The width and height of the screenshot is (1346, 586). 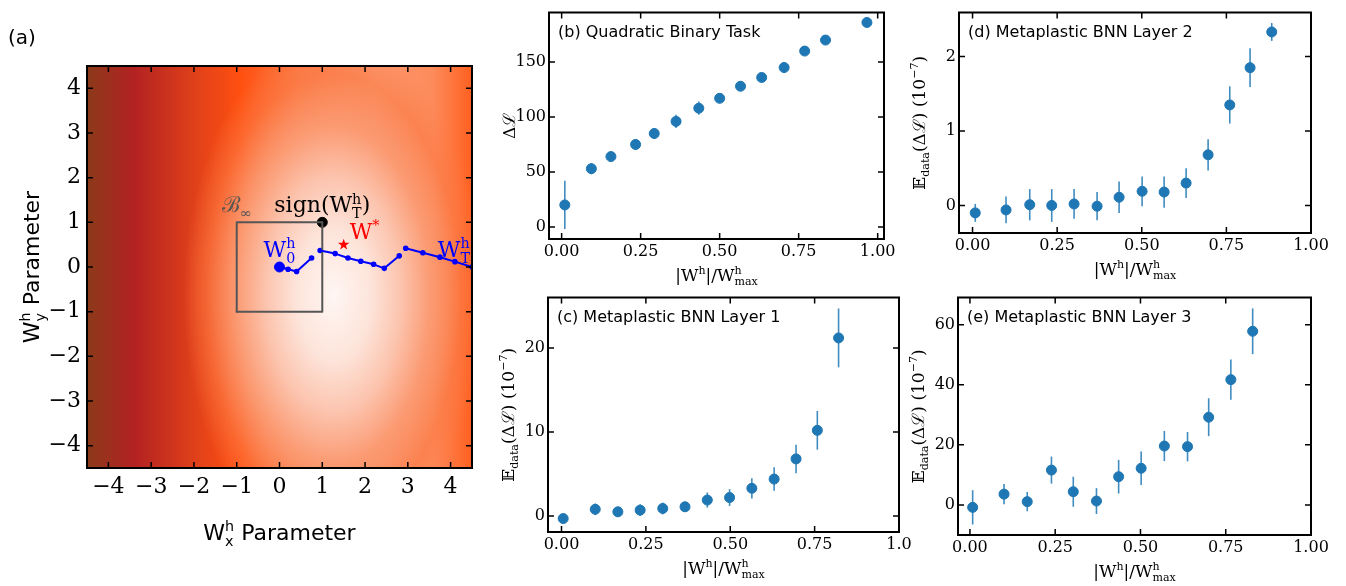 I want to click on text: (e) Metaplastic BNN Layer 3, so click(x=1079, y=316).